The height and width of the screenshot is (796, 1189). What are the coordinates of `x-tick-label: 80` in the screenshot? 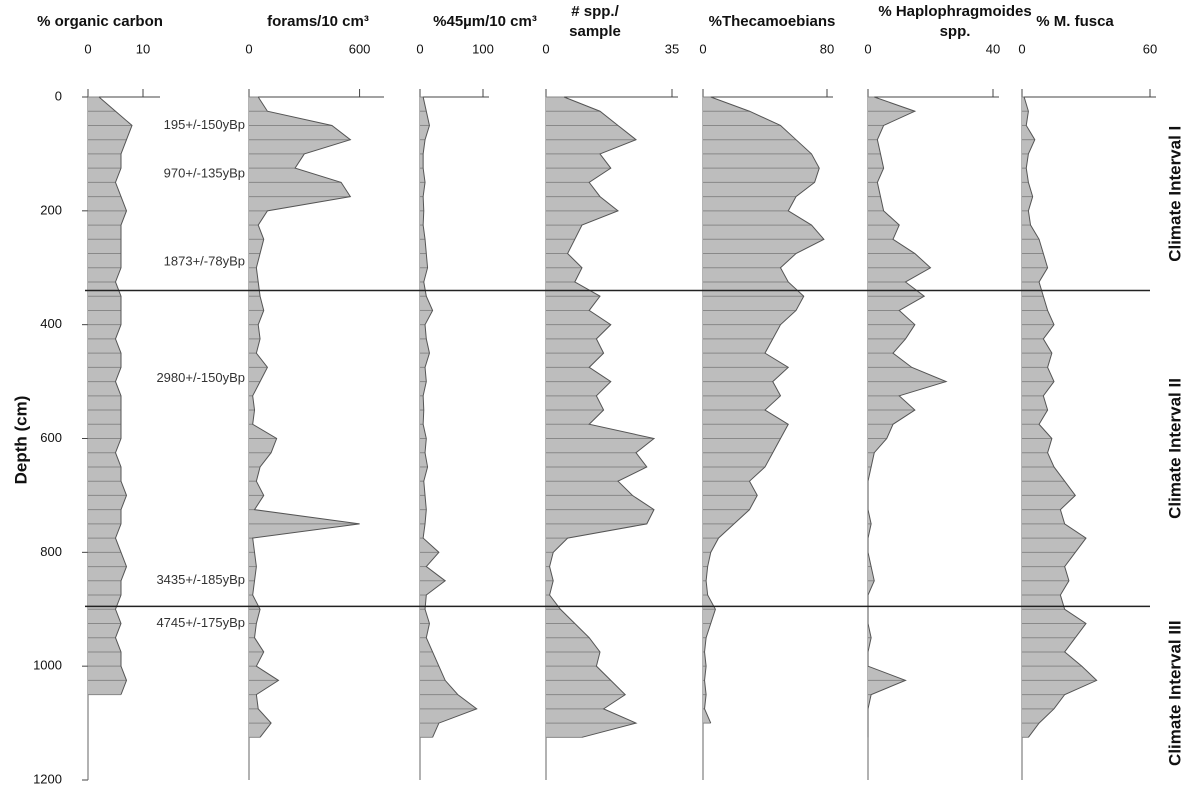 It's located at (827, 48).